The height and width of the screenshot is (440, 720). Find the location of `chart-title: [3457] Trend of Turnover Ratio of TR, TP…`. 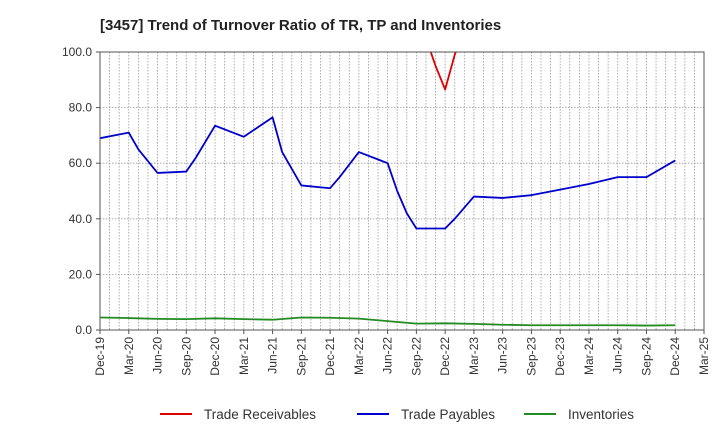

chart-title: [3457] Trend of Turnover Ratio of TR, TP… is located at coordinates (300, 25).